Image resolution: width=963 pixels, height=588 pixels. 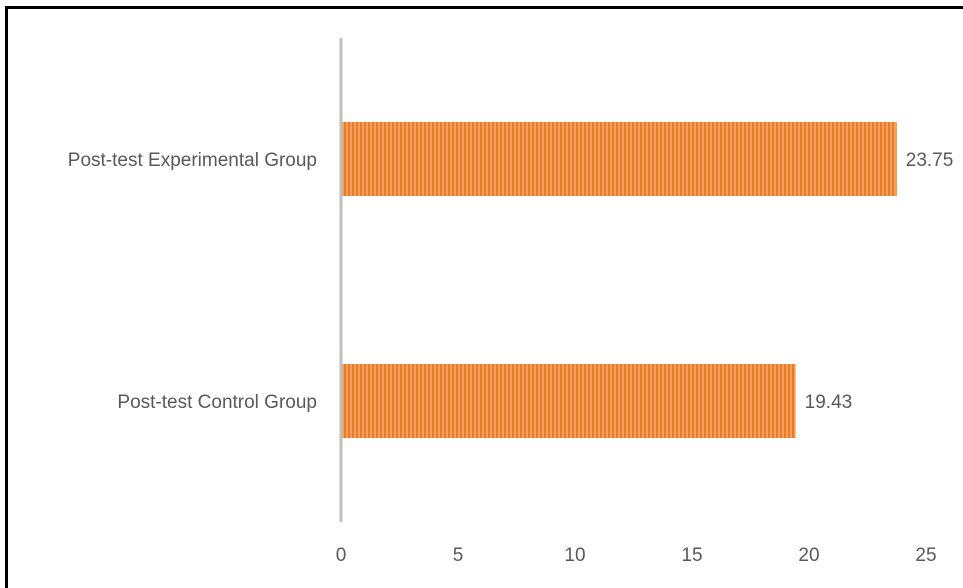 What do you see at coordinates (619, 159) in the screenshot?
I see `bar-experimental` at bounding box center [619, 159].